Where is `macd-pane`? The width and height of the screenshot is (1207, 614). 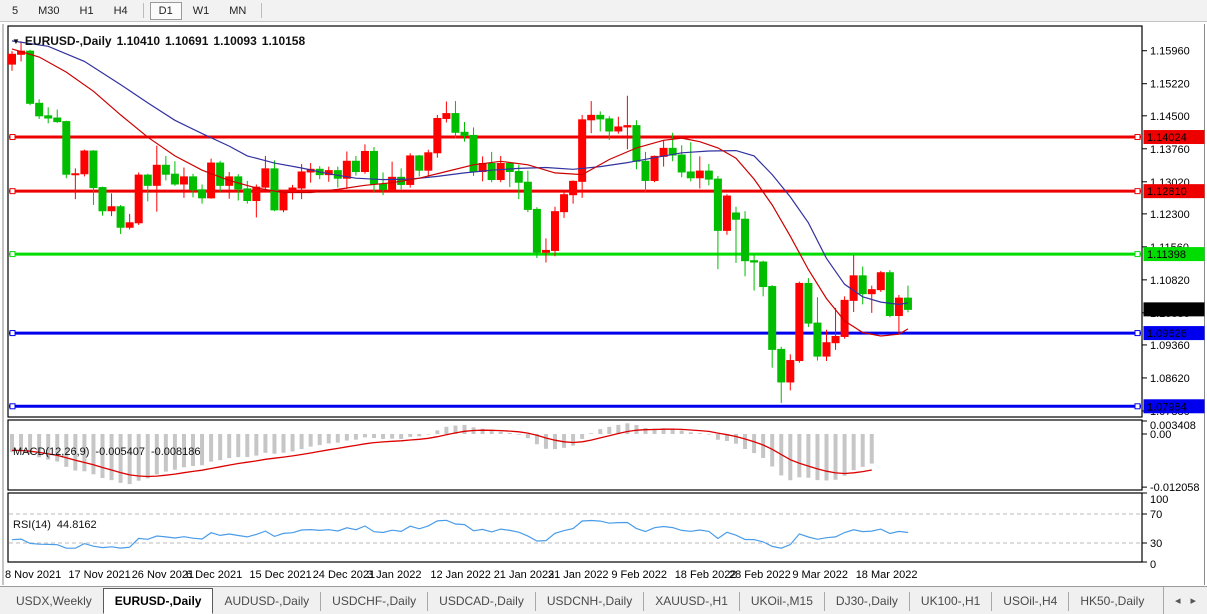 macd-pane is located at coordinates (575, 455).